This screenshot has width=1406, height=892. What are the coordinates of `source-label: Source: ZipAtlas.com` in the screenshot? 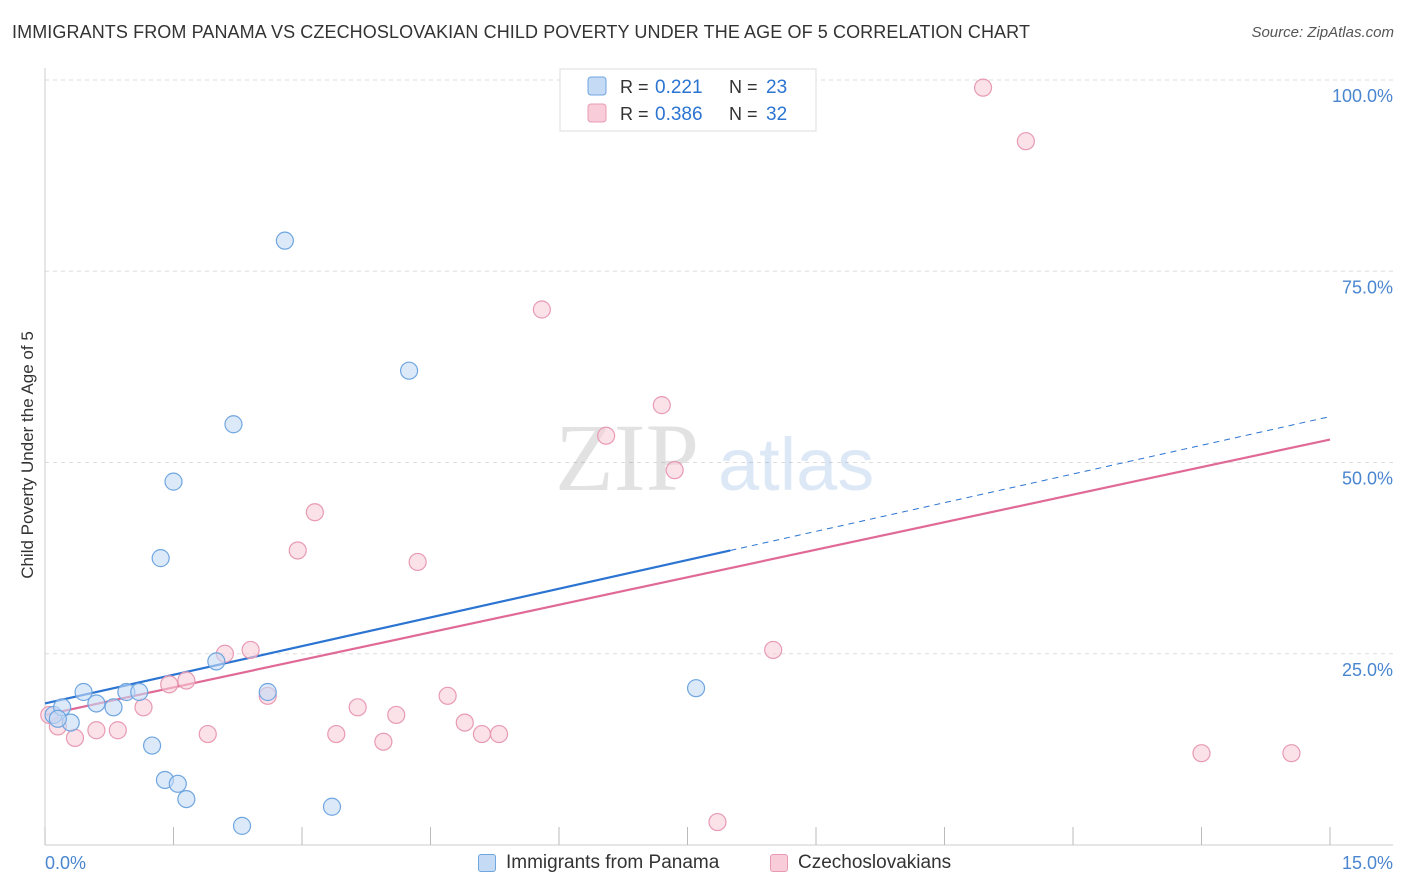 It's located at (1322, 32).